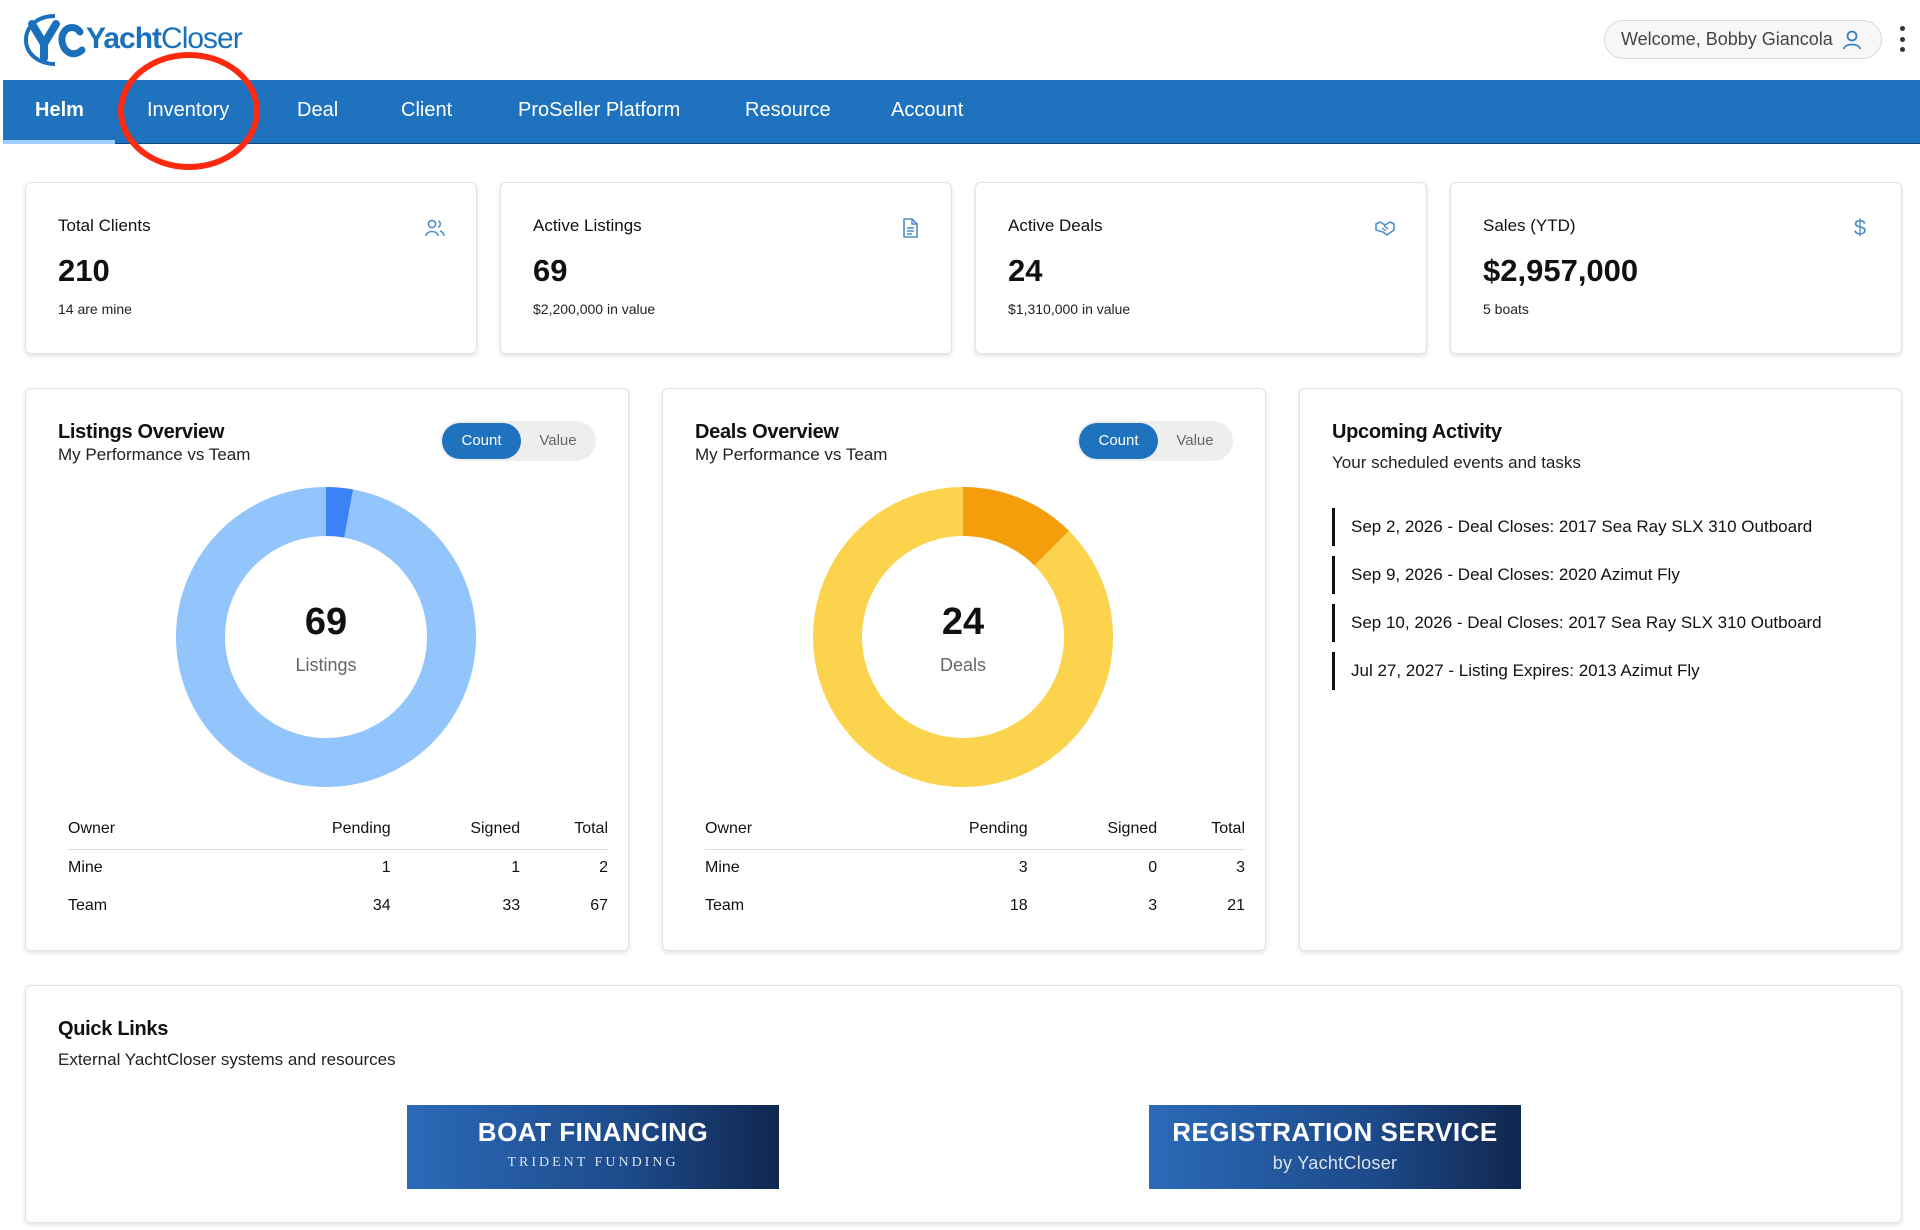  What do you see at coordinates (1860, 227) in the screenshot?
I see `dollar-icon: $` at bounding box center [1860, 227].